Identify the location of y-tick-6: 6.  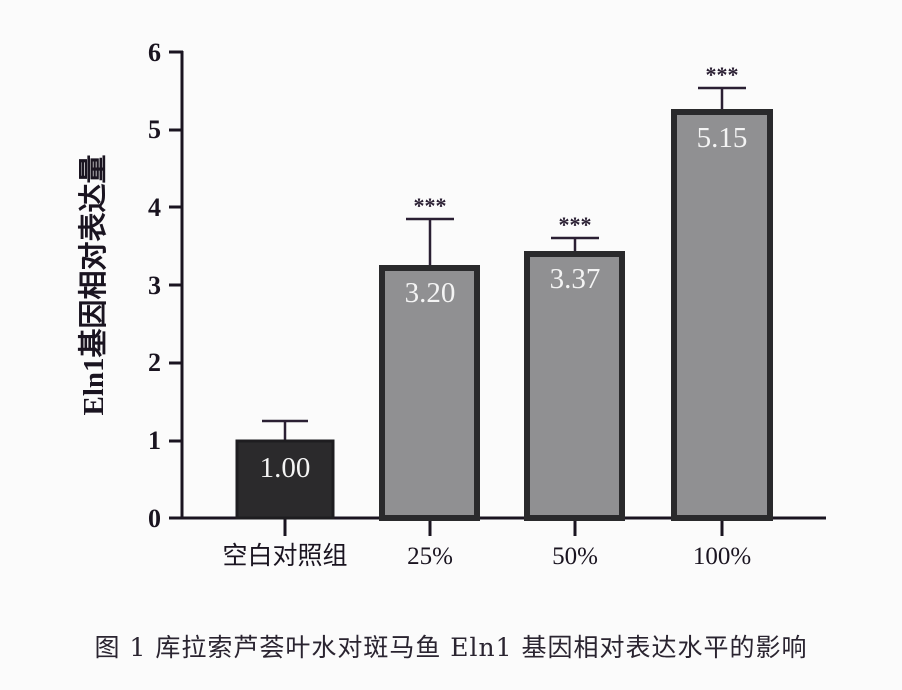
(154, 52).